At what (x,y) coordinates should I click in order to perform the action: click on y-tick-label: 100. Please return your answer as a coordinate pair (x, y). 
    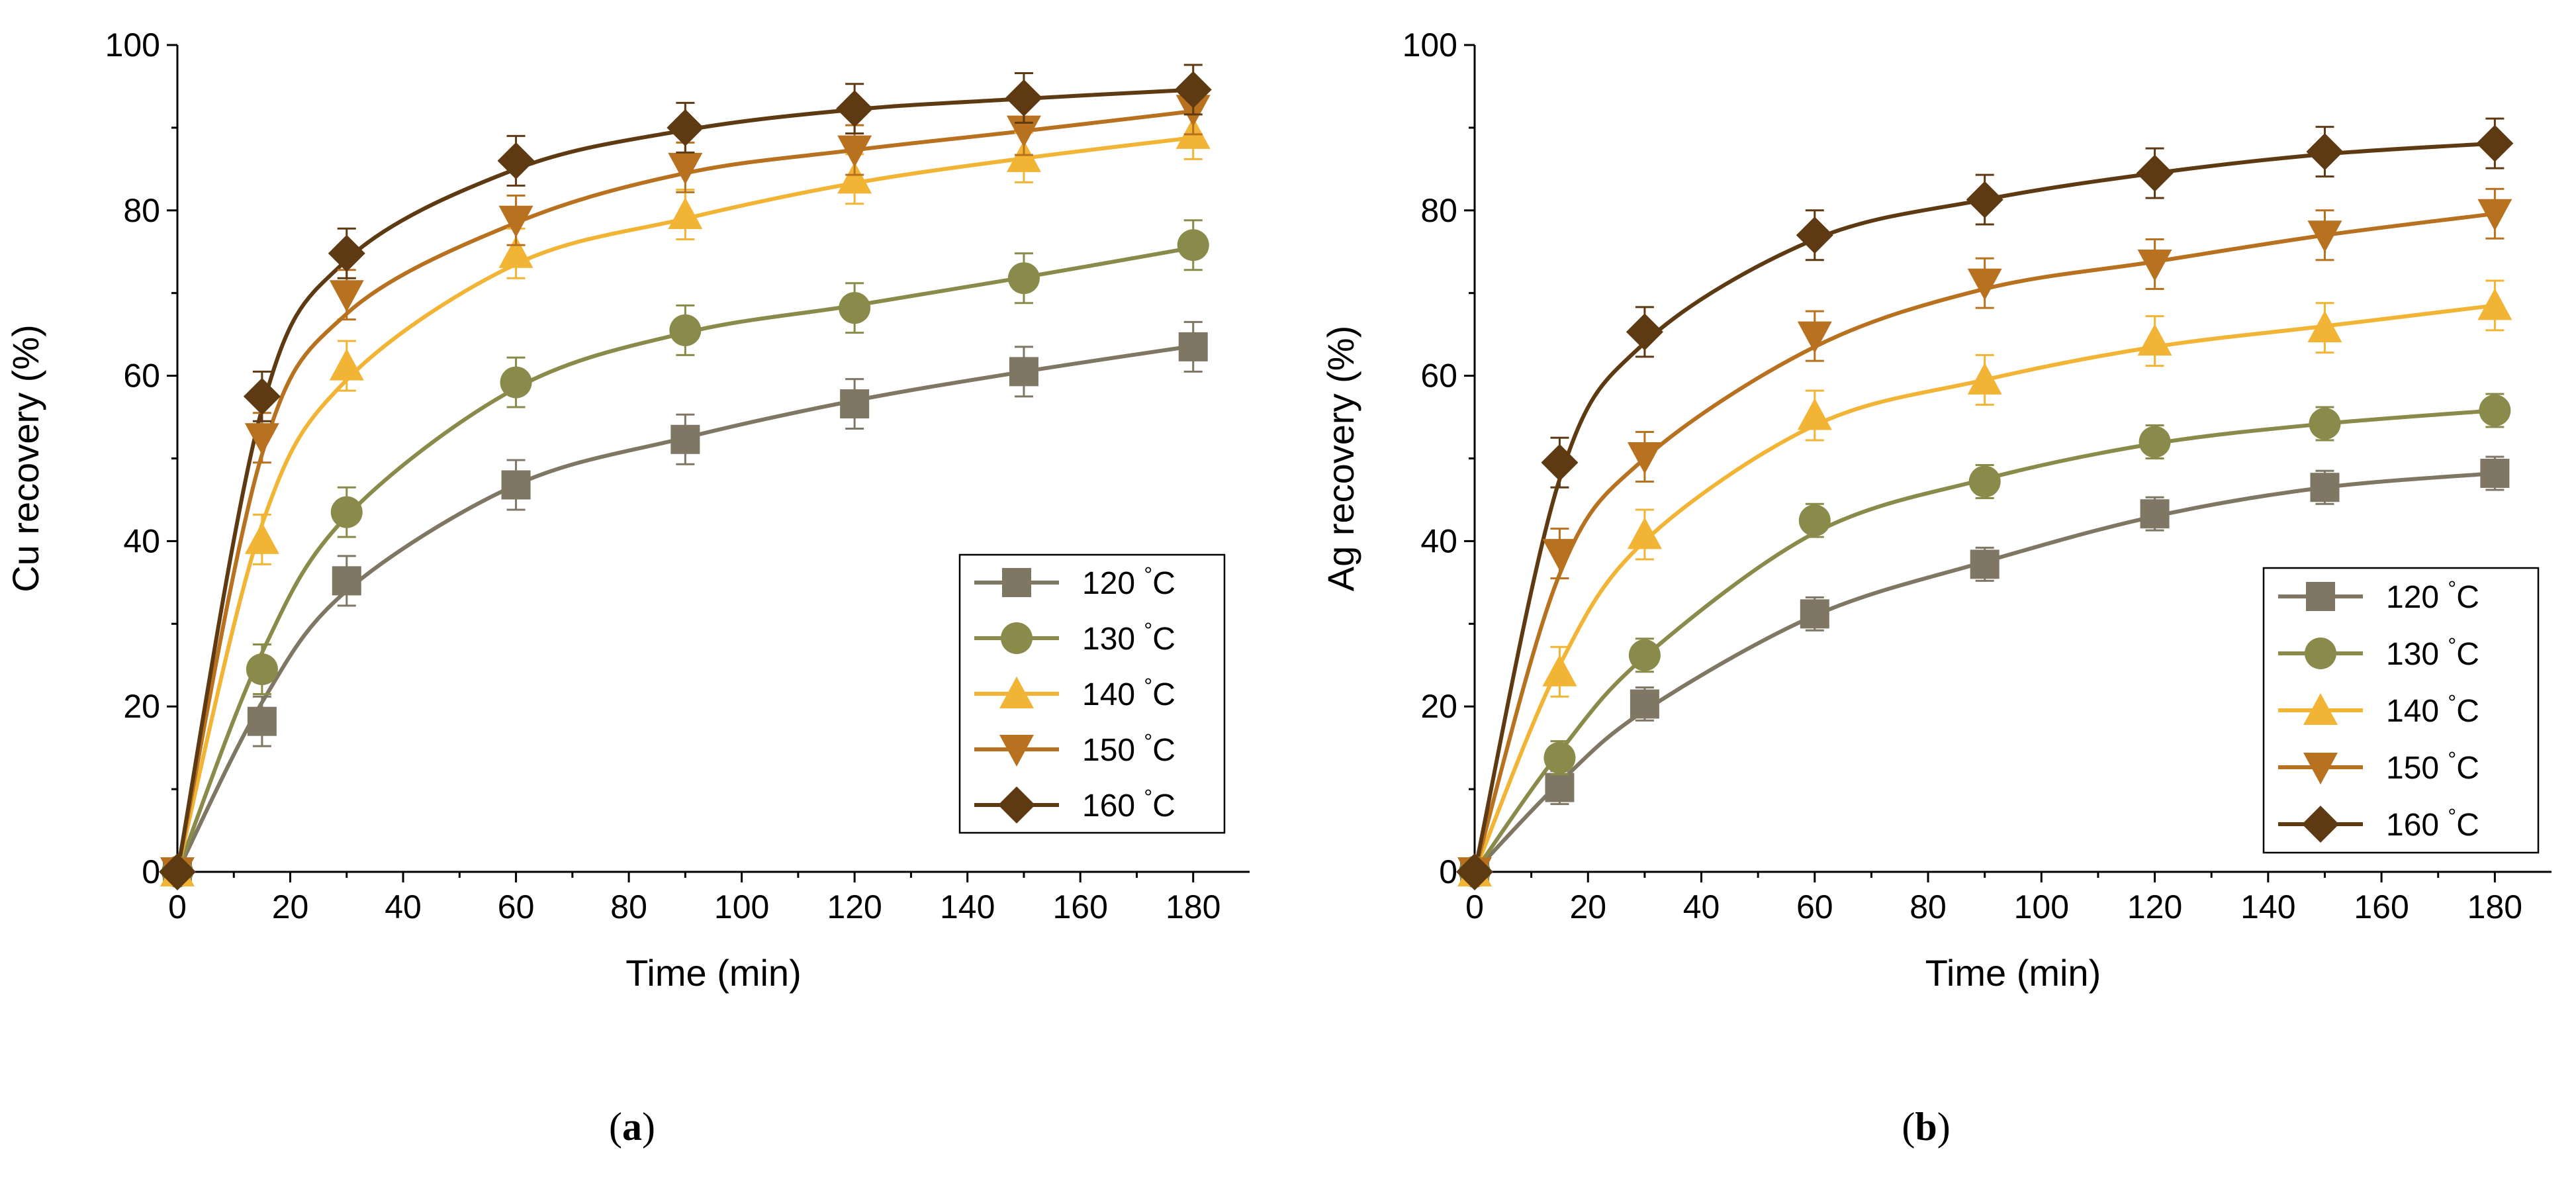
    Looking at the image, I should click on (1430, 45).